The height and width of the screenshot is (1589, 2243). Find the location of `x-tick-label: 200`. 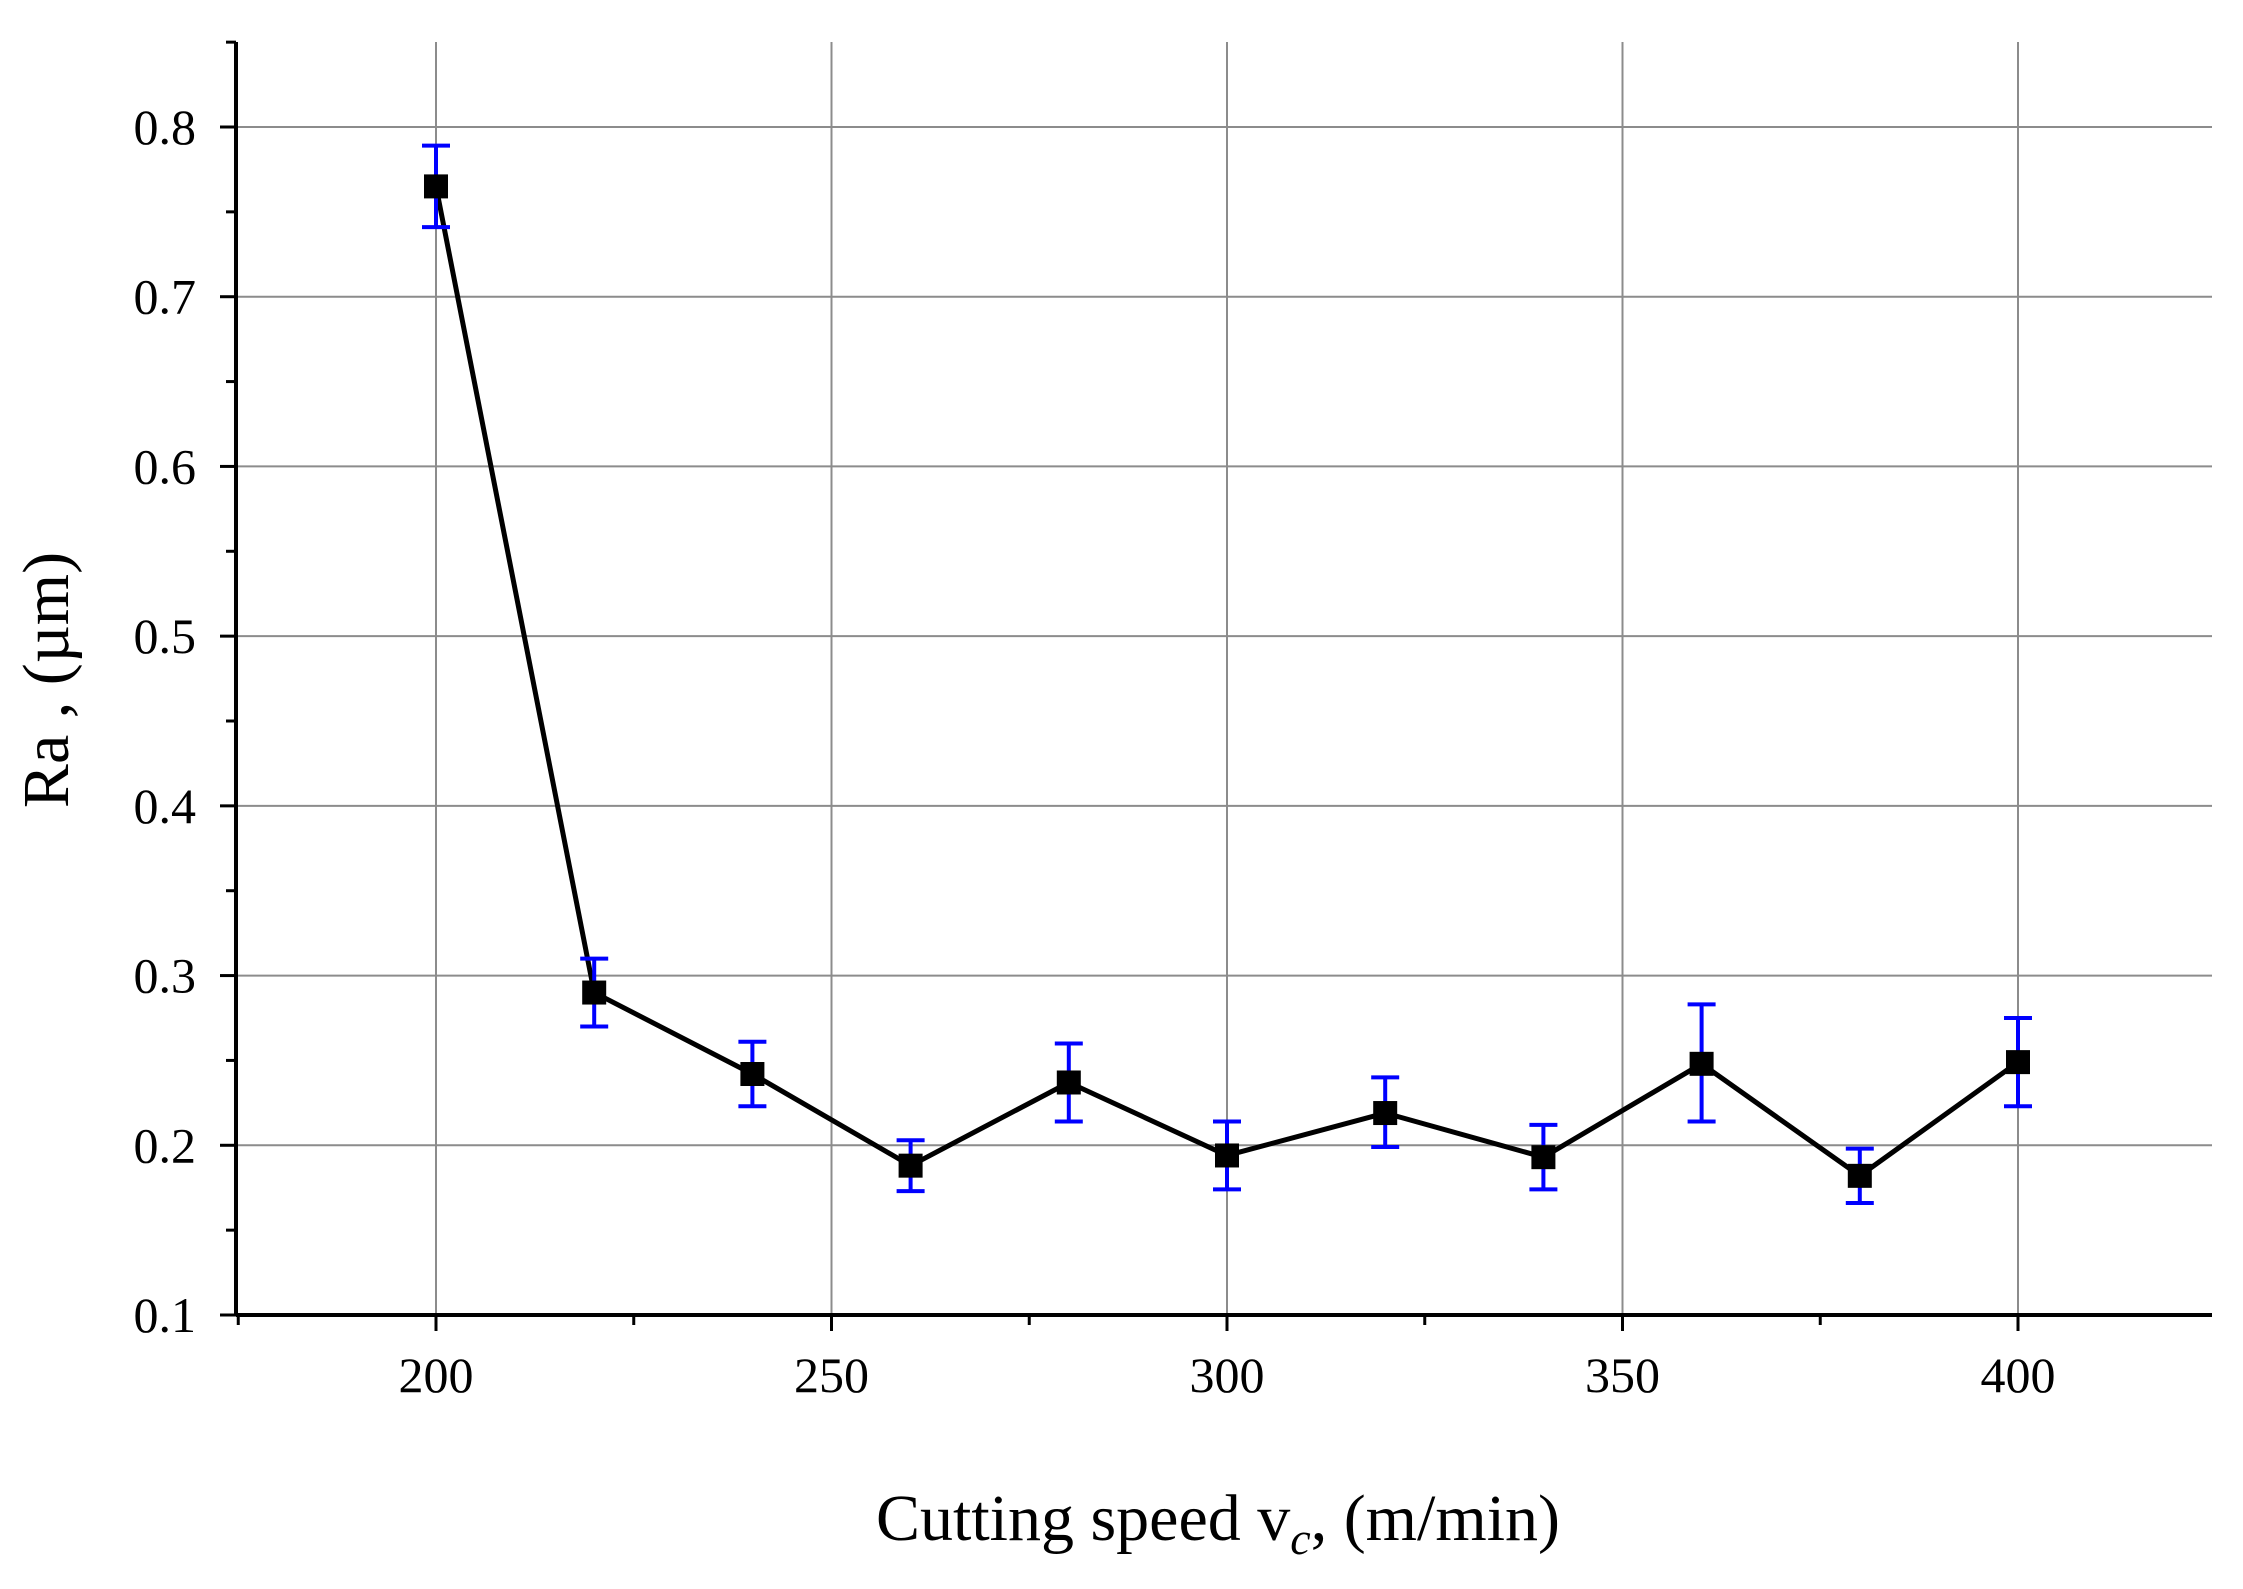

x-tick-label: 200 is located at coordinates (436, 1375).